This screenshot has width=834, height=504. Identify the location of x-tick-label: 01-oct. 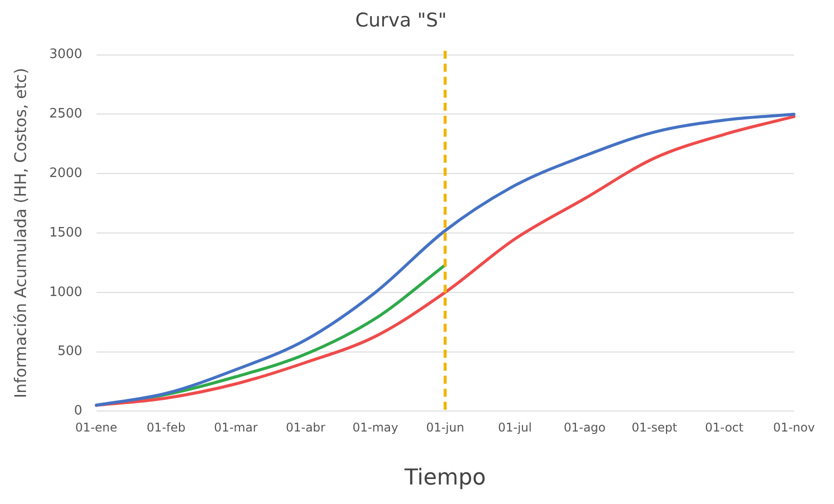
(724, 427).